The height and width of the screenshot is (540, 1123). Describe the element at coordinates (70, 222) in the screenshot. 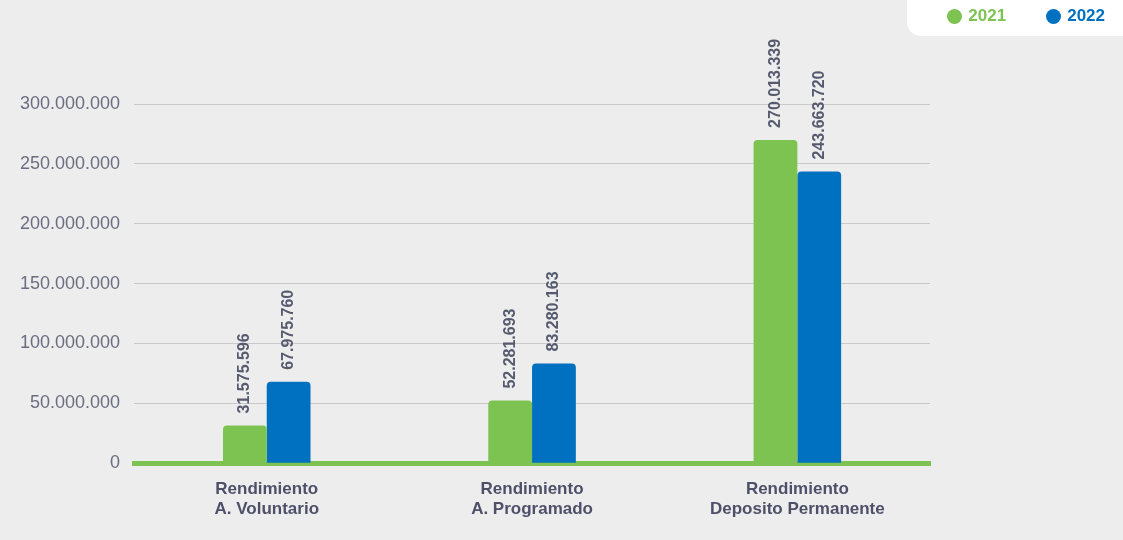

I see `y-tick-label: 200.000.000` at that location.